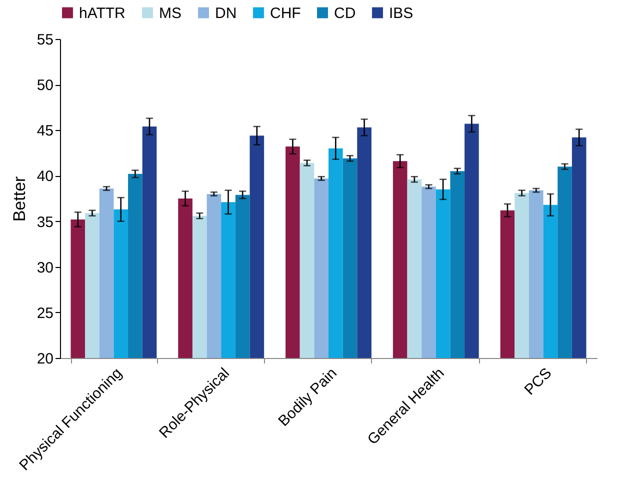  What do you see at coordinates (102, 13) in the screenshot?
I see `legend-label: hATTR` at bounding box center [102, 13].